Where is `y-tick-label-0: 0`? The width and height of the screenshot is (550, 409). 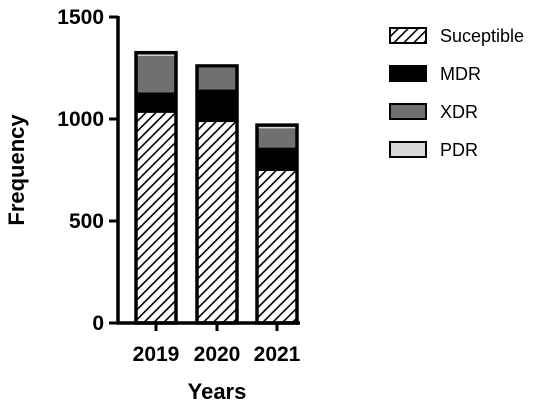 y-tick-label-0: 0 is located at coordinates (98, 323).